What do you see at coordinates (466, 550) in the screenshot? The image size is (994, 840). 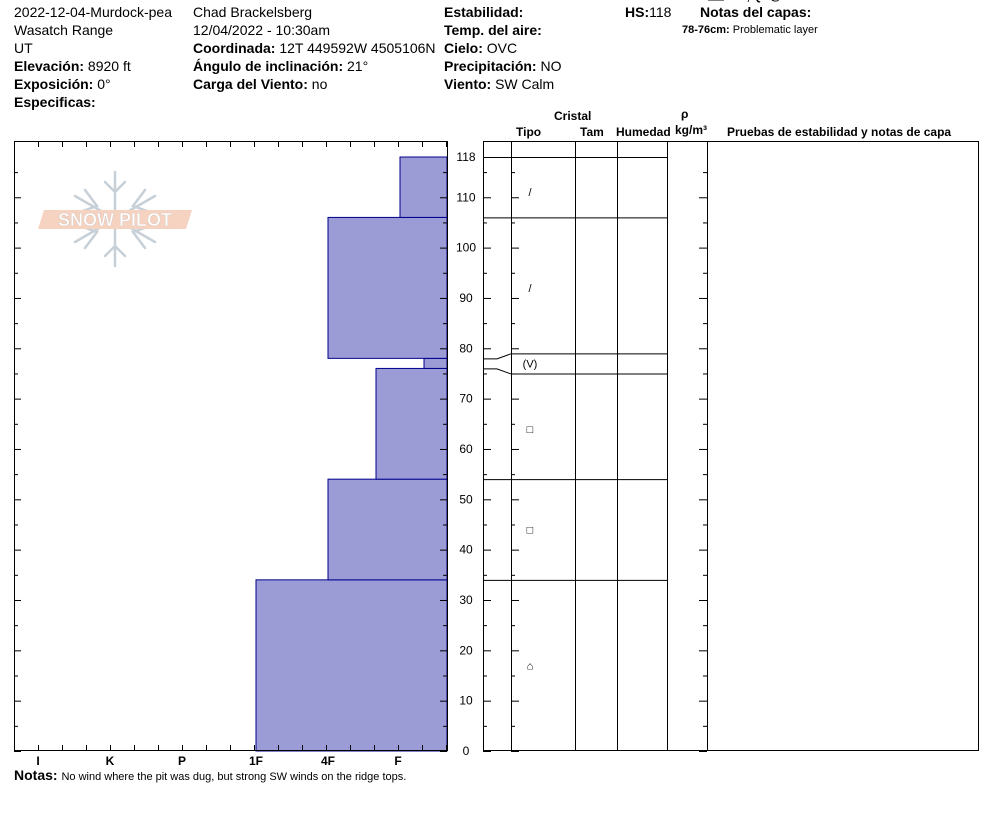 I see `depth-tick-label-4: 40` at bounding box center [466, 550].